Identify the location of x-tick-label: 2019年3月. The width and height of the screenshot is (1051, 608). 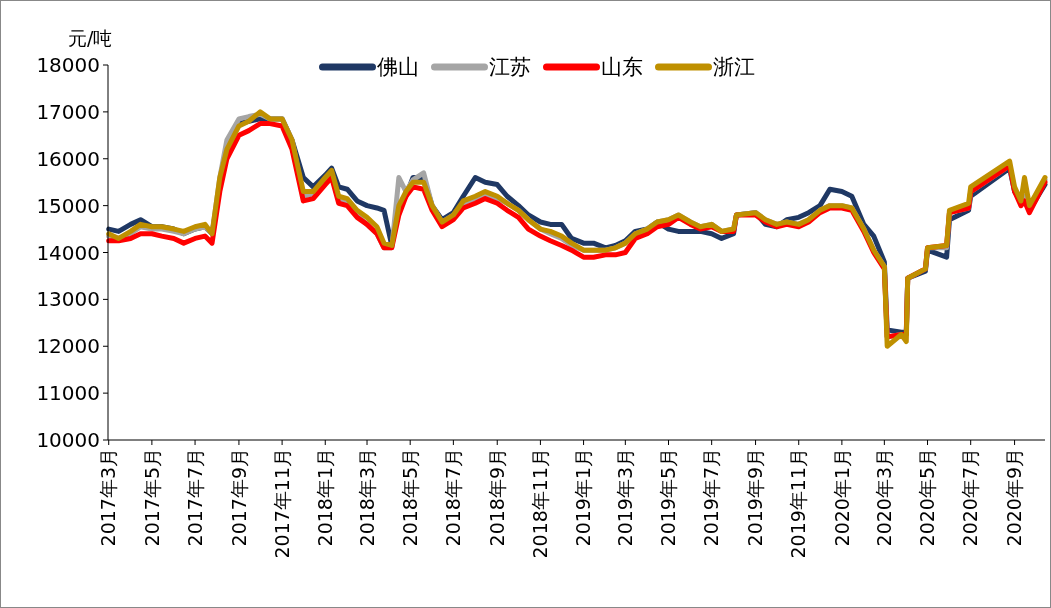
(624, 497).